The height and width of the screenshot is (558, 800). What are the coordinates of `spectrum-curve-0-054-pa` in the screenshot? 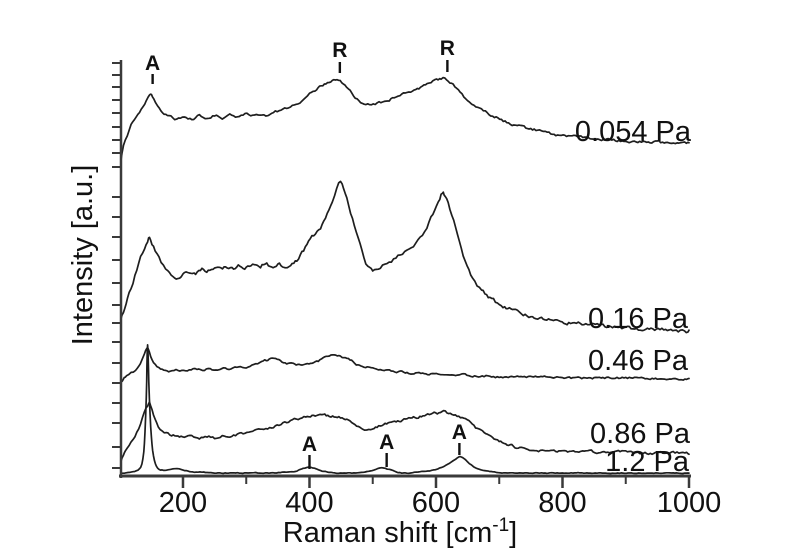 It's located at (405, 118).